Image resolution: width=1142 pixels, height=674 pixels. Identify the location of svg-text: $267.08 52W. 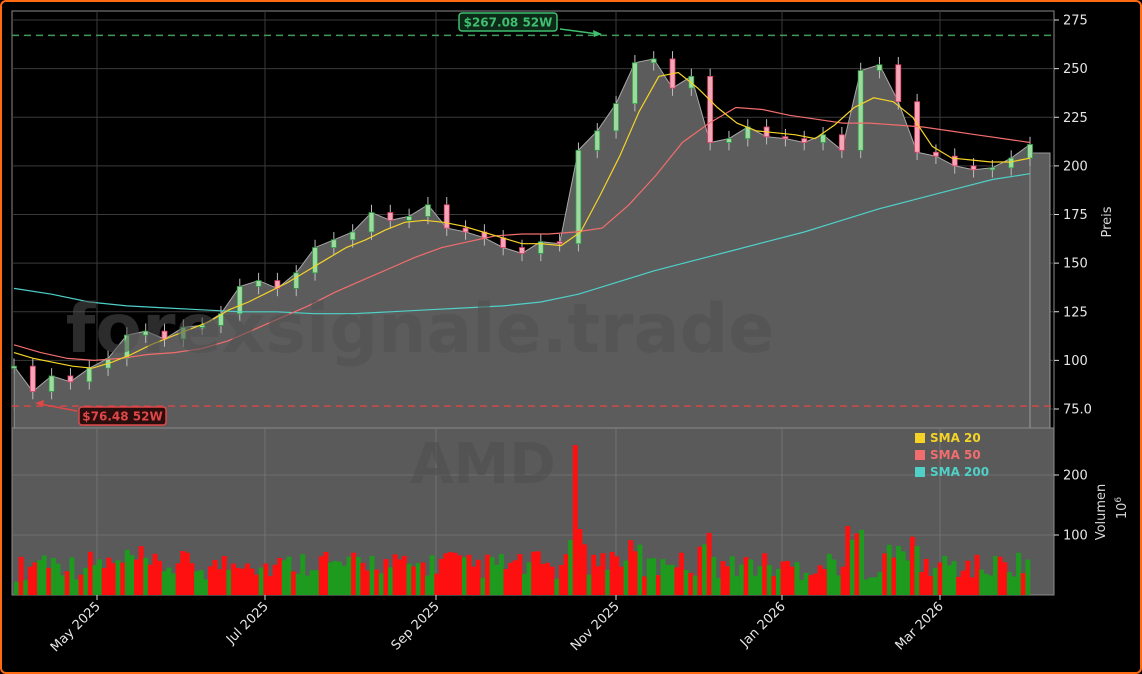
(508, 23).